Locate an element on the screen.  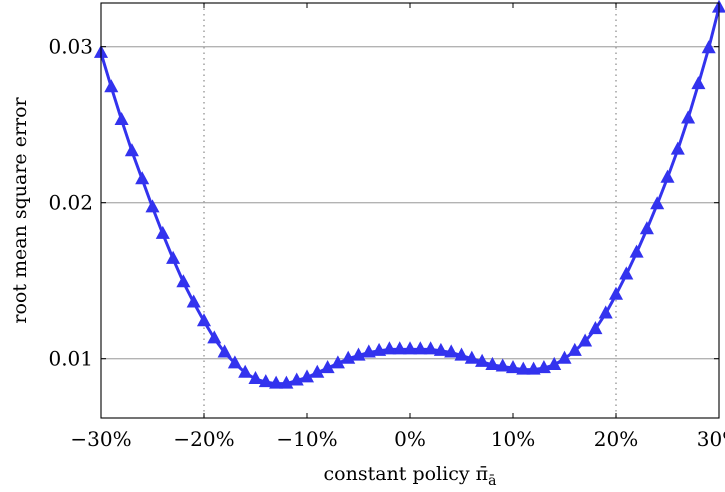
x-tick-label: 30% is located at coordinates (711, 439).